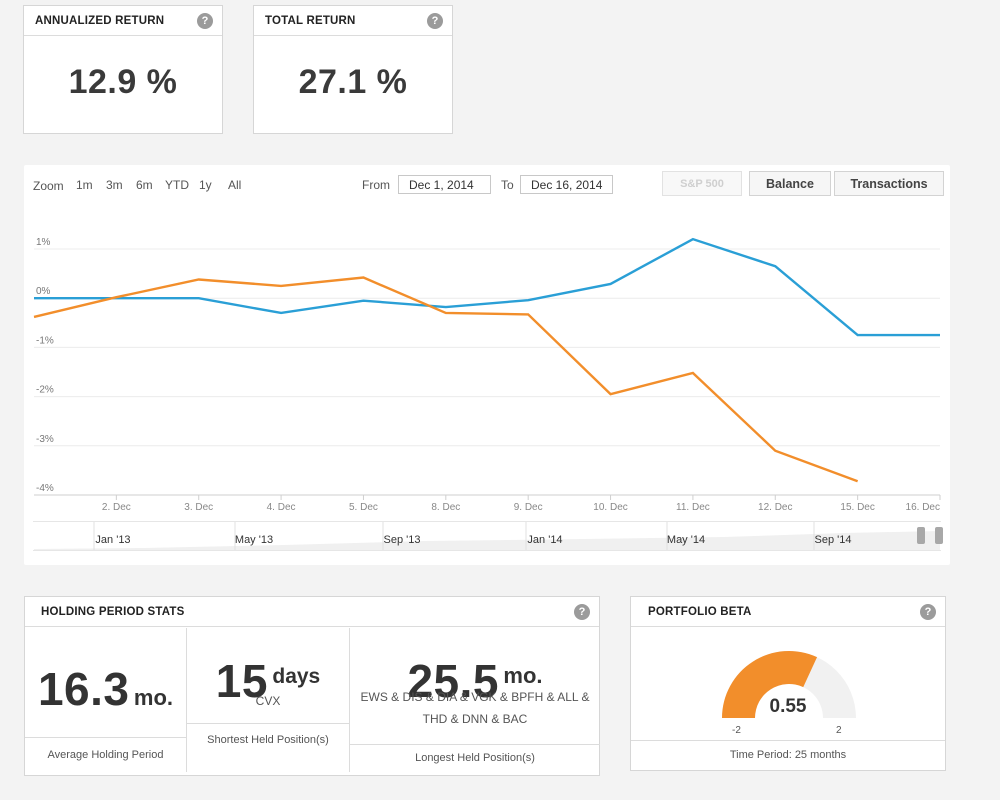 This screenshot has height=800, width=1000. Describe the element at coordinates (453, 681) in the screenshot. I see `longest-held-value: 25.5` at that location.